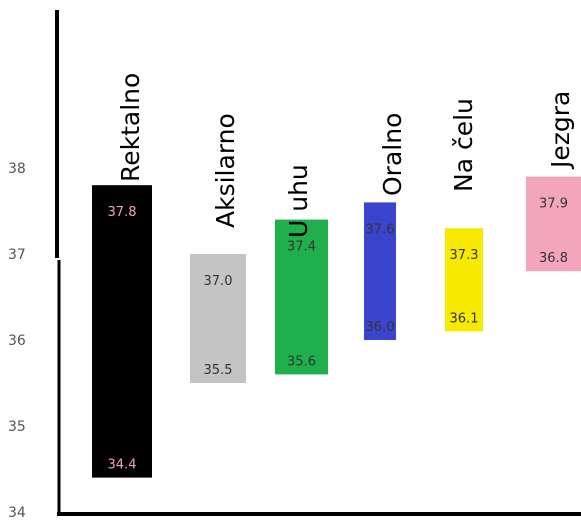 The image size is (581, 521). Describe the element at coordinates (225, 170) in the screenshot. I see `category-label-2: Aksilarno` at that location.